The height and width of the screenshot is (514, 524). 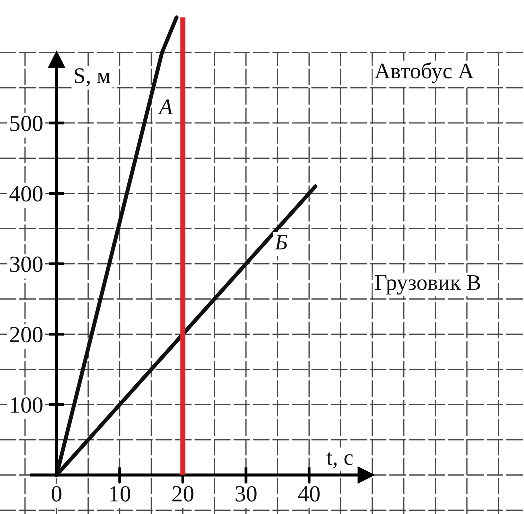 I want to click on y-tick-label: 100, so click(x=27, y=406).